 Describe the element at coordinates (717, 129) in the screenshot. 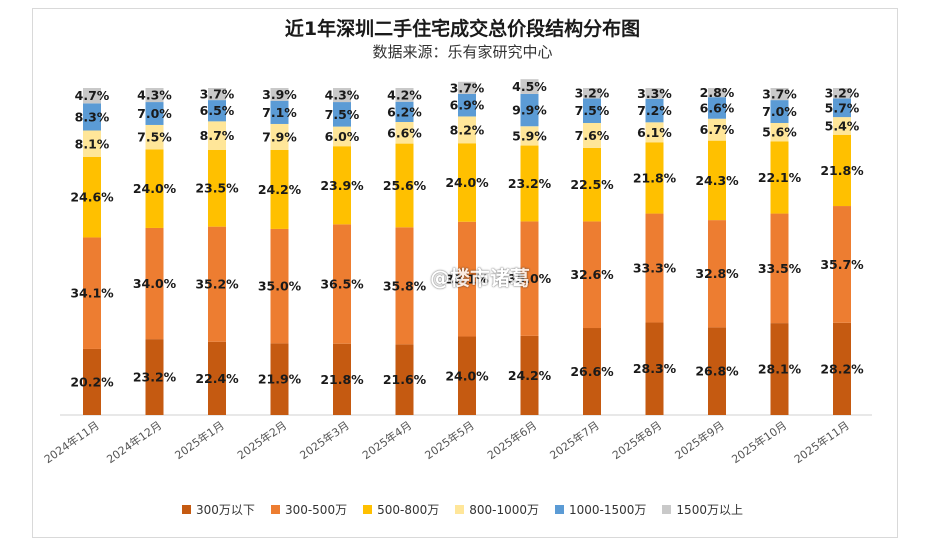

I see `data-label: 6.7%` at that location.